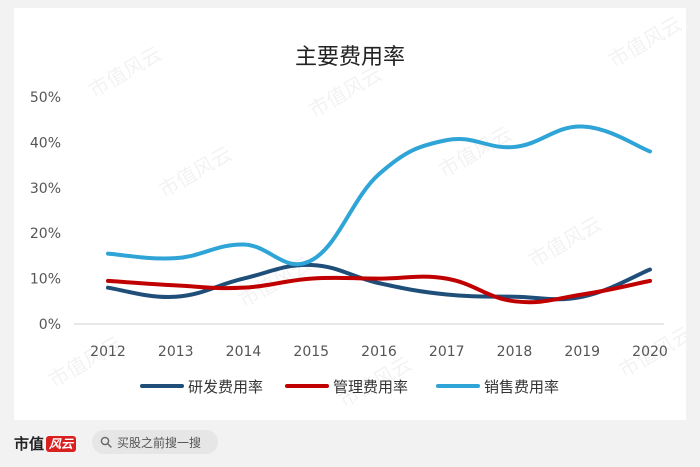  What do you see at coordinates (50, 325) in the screenshot?
I see `y-tick-label: 0%` at bounding box center [50, 325].